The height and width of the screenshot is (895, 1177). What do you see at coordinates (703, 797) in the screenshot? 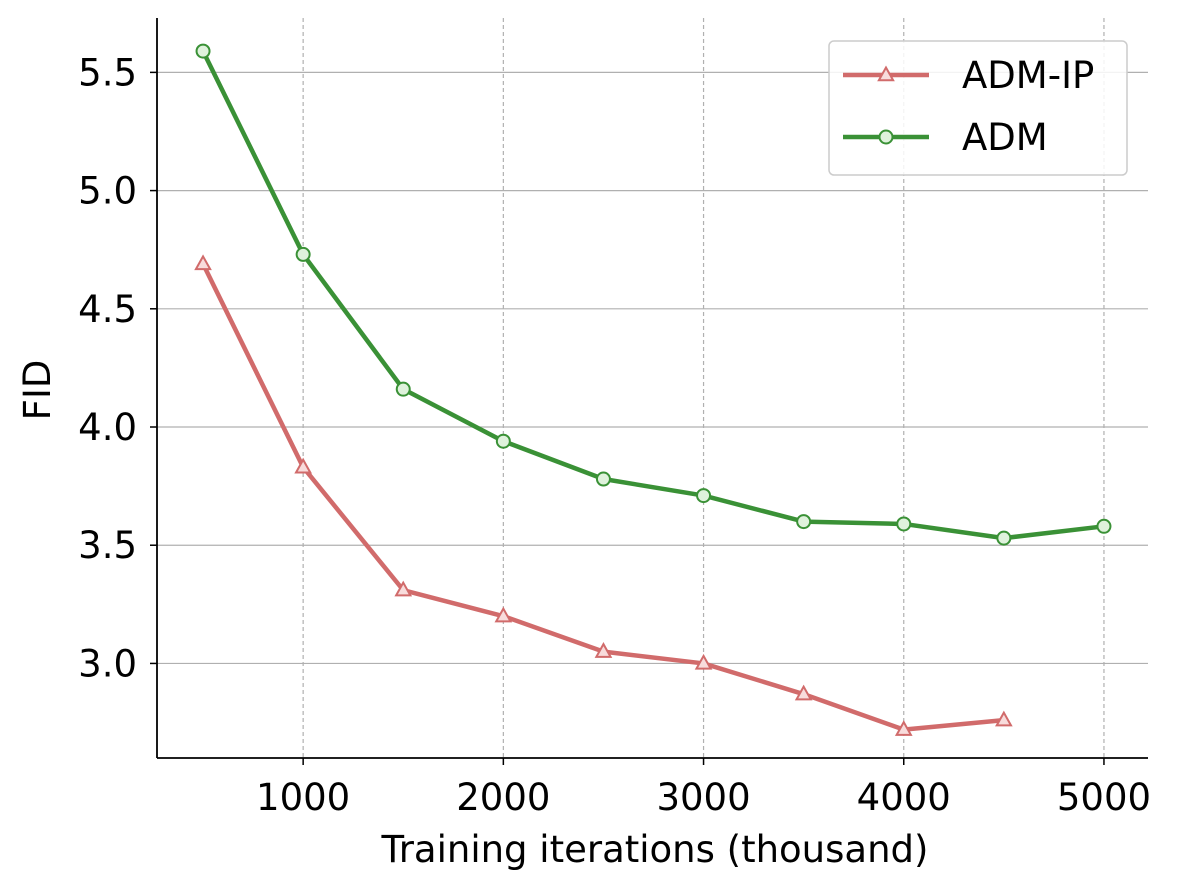
I see `x-tick-label: 3000` at bounding box center [703, 797].